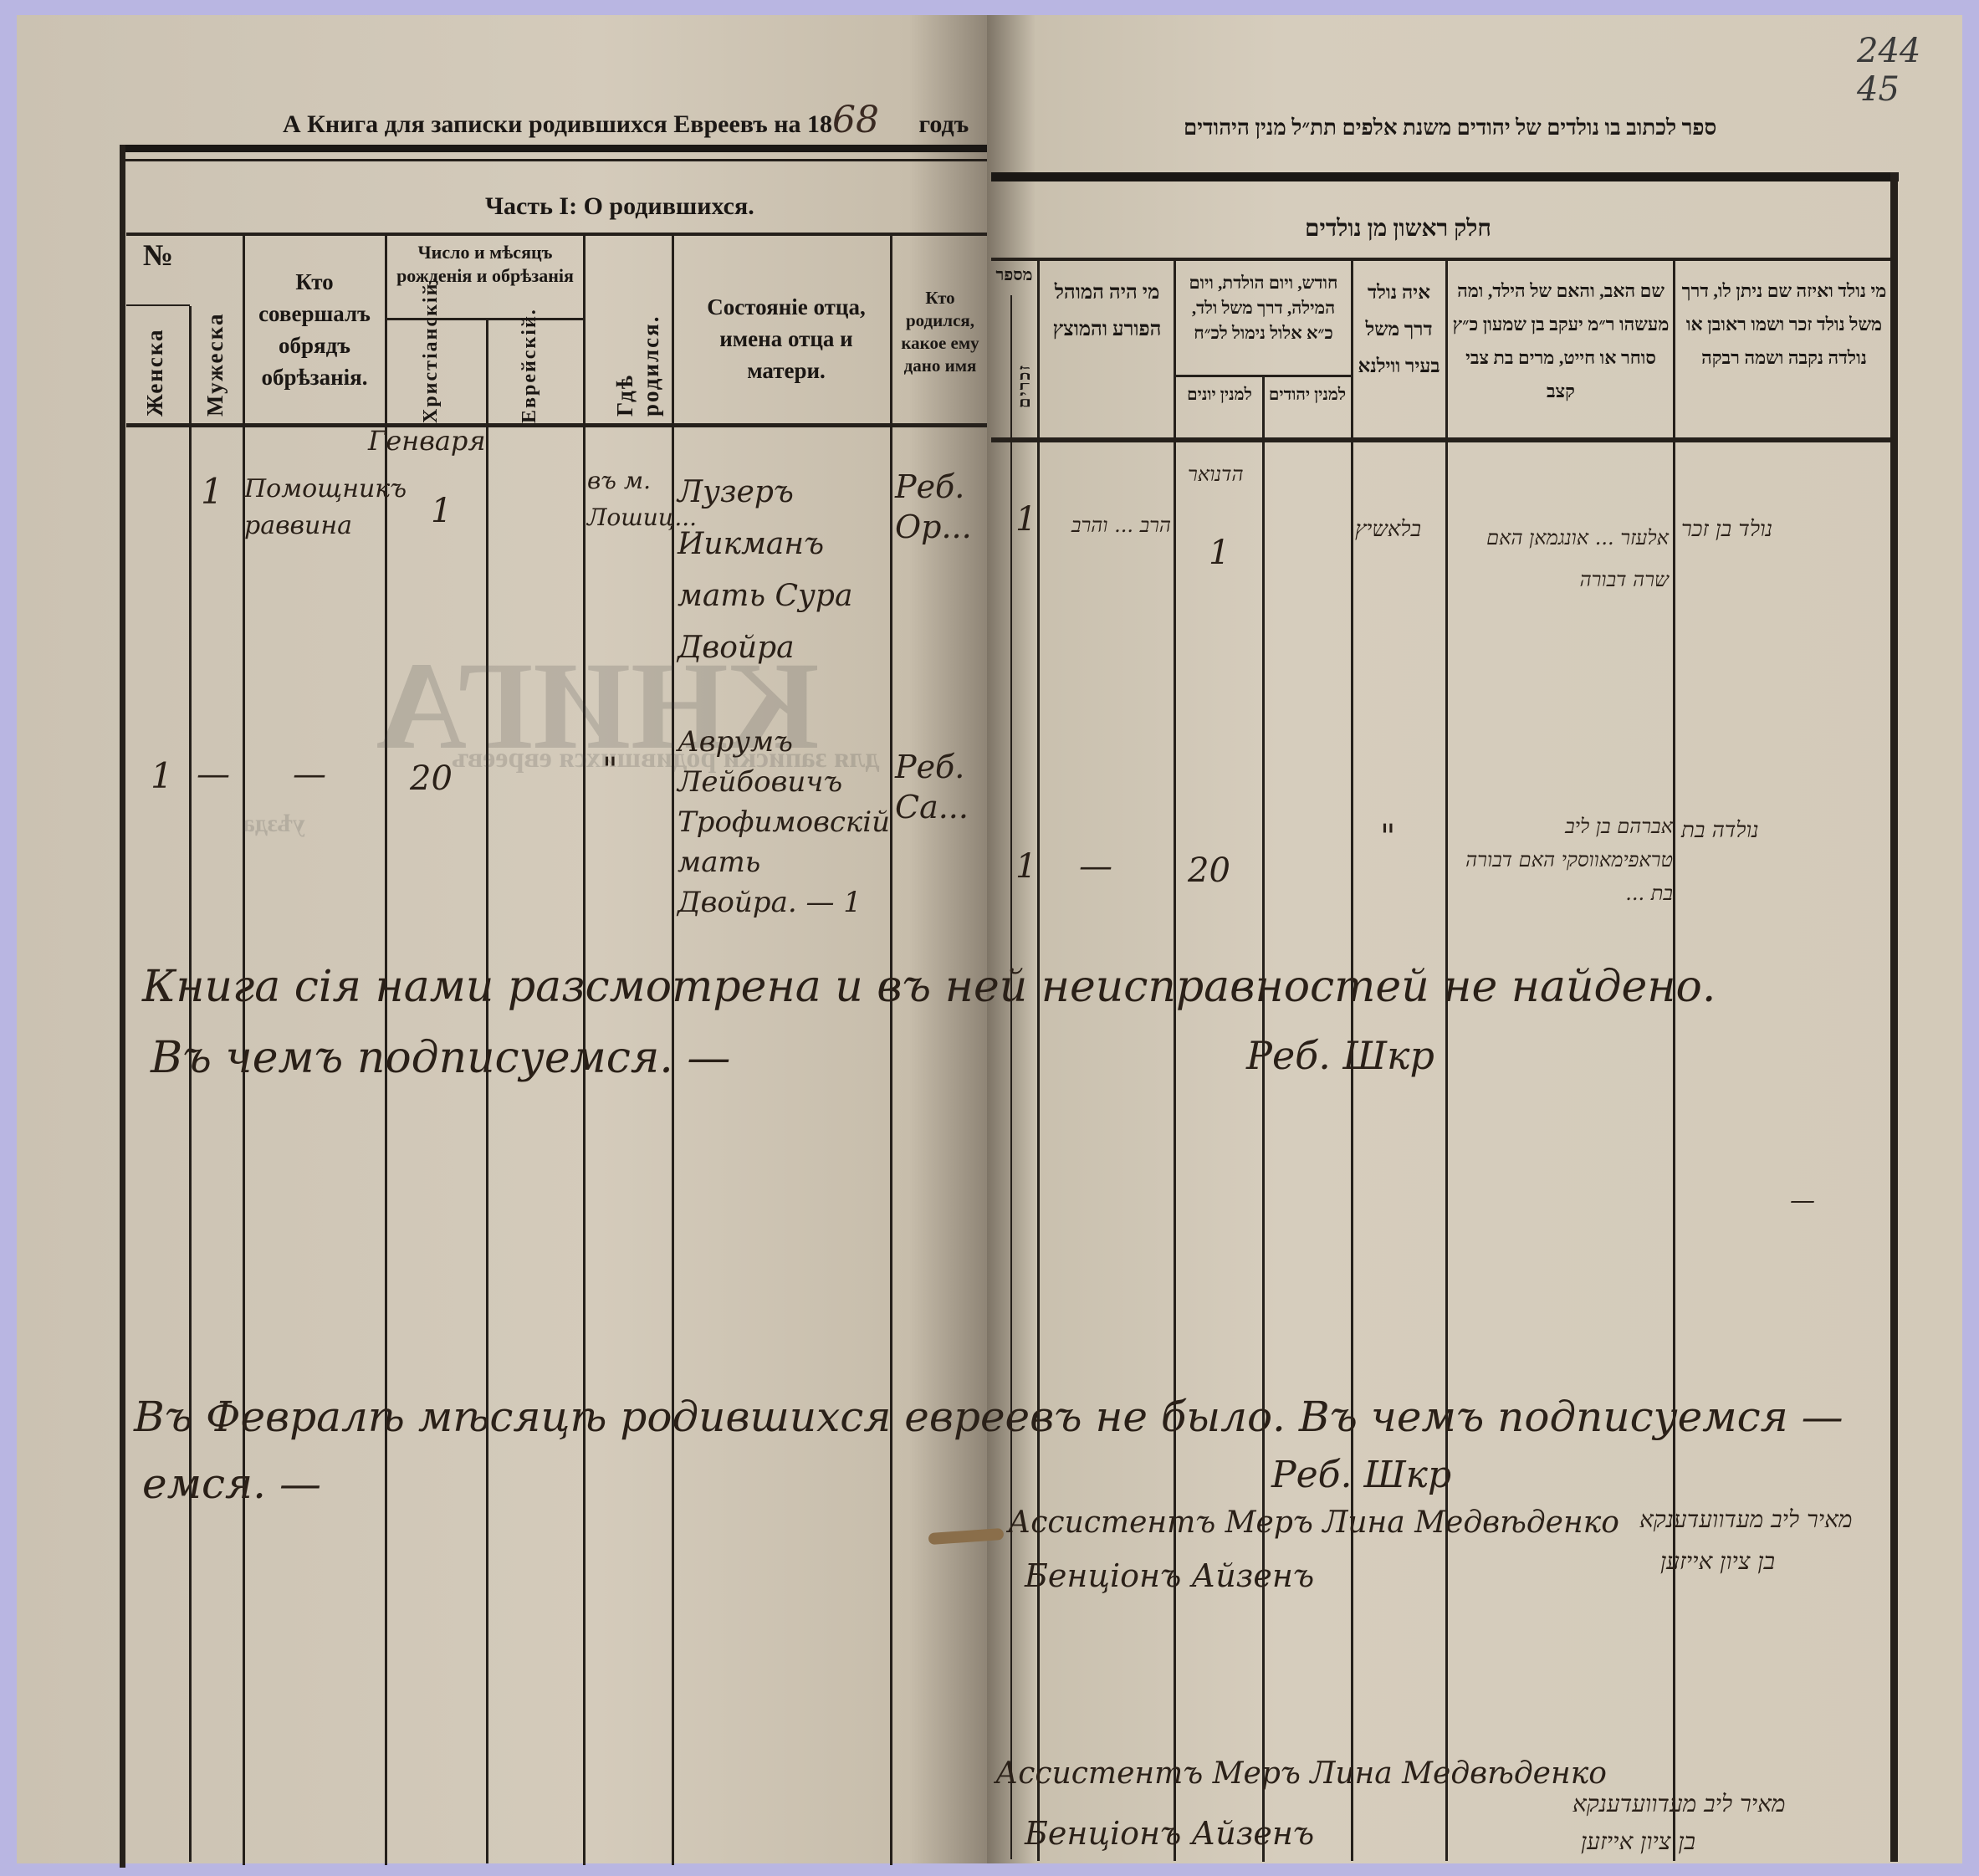 The height and width of the screenshot is (1876, 1979). What do you see at coordinates (1399, 329) in the screenshot?
I see `header-place: איה נולד דרך משל בעיר ווילנא` at bounding box center [1399, 329].